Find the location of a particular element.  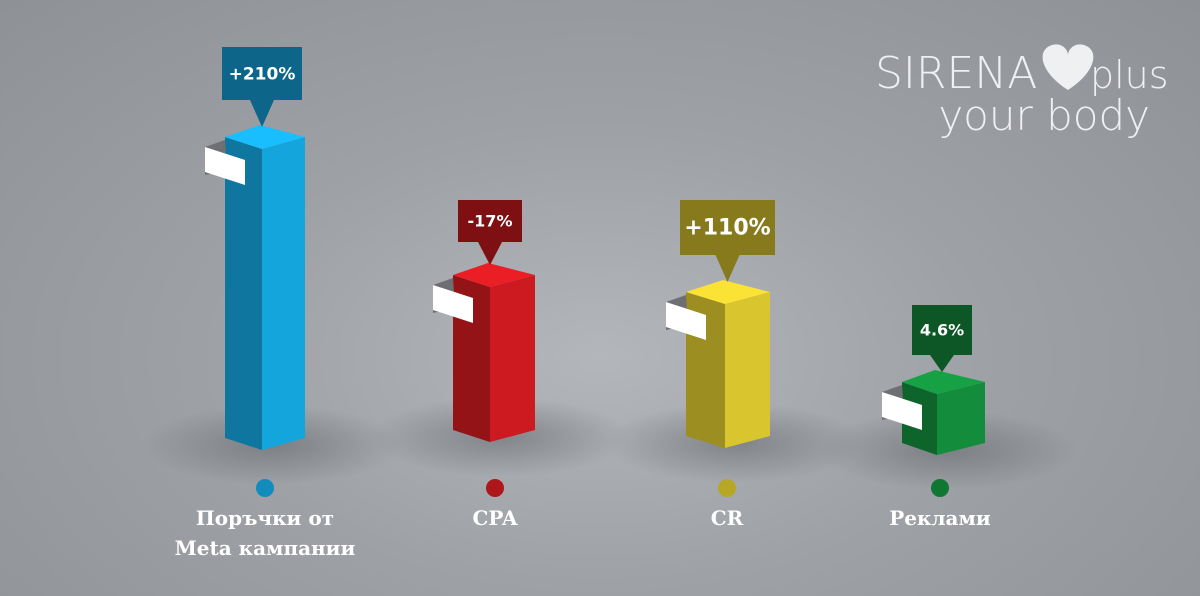

bar-left-face is located at coordinates (243, 293).